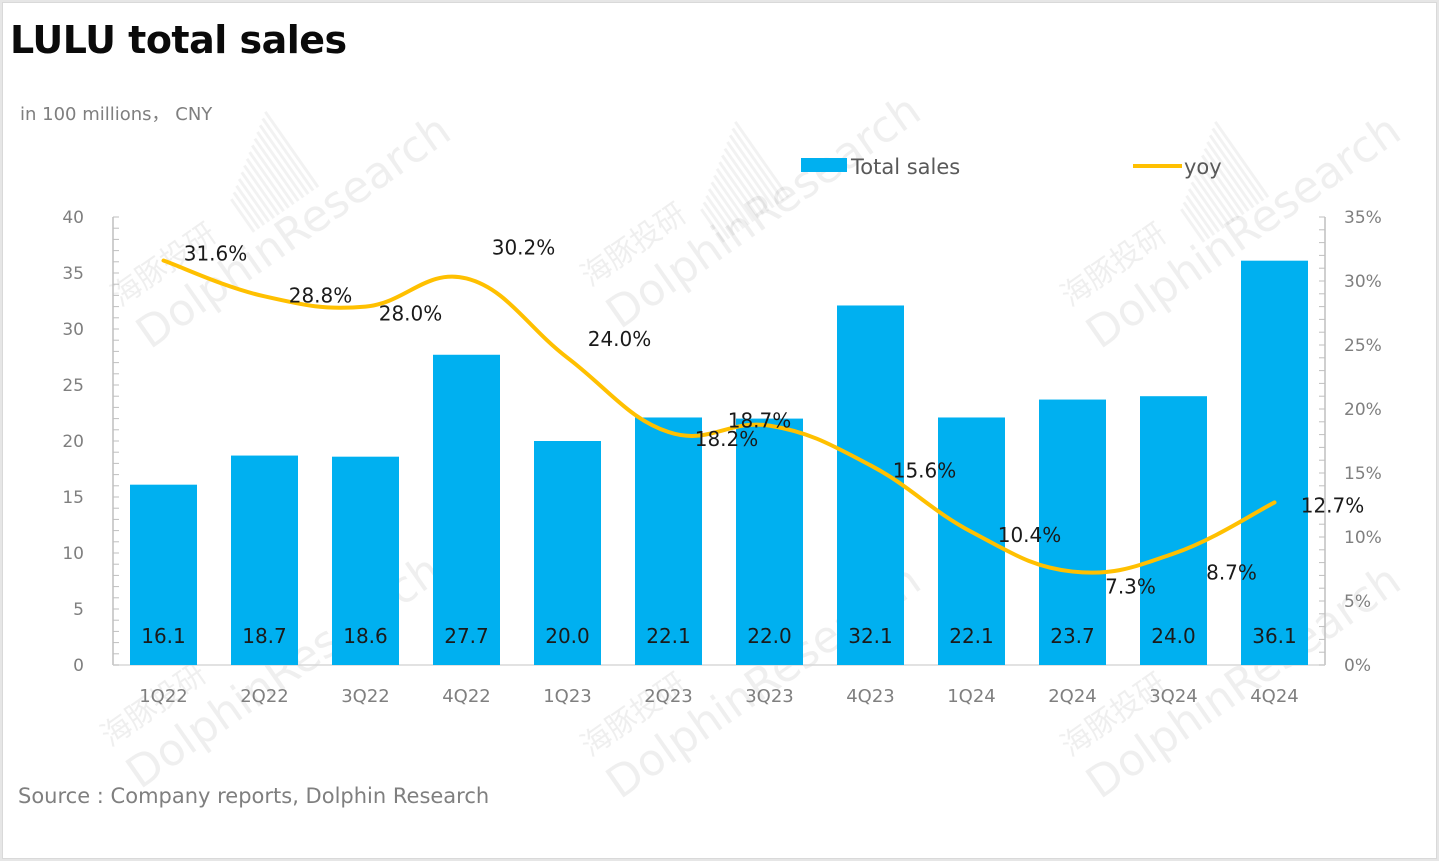 The image size is (1439, 861). Describe the element at coordinates (760, 421) in the screenshot. I see `yoy-data-label: 18.7%` at that location.